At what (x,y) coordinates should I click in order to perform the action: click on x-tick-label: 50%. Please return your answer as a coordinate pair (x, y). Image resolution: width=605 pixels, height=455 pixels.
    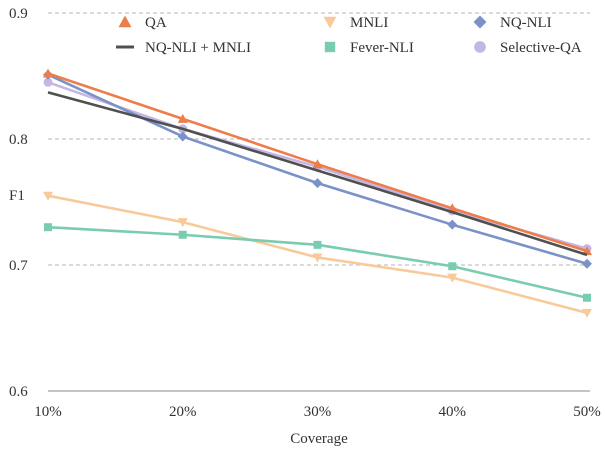
    Looking at the image, I should click on (587, 412).